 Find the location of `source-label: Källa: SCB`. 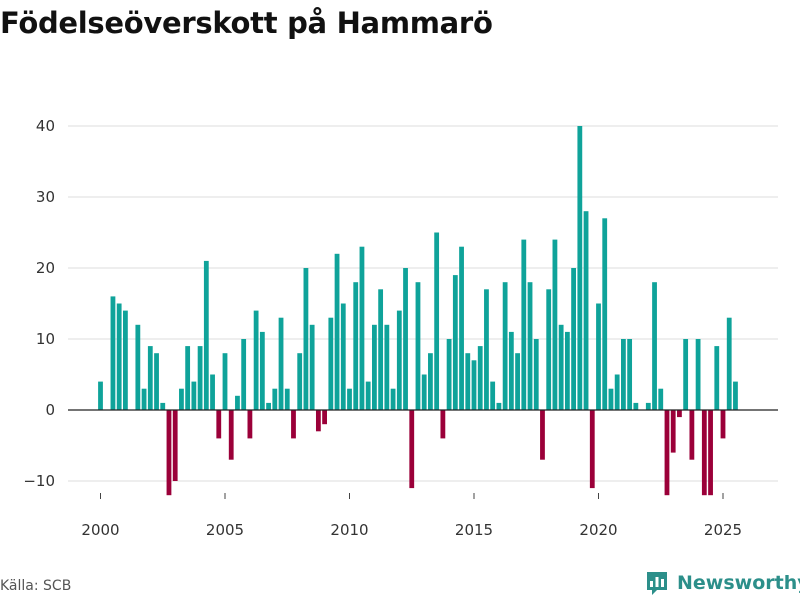

source-label: Källa: SCB is located at coordinates (36, 586).